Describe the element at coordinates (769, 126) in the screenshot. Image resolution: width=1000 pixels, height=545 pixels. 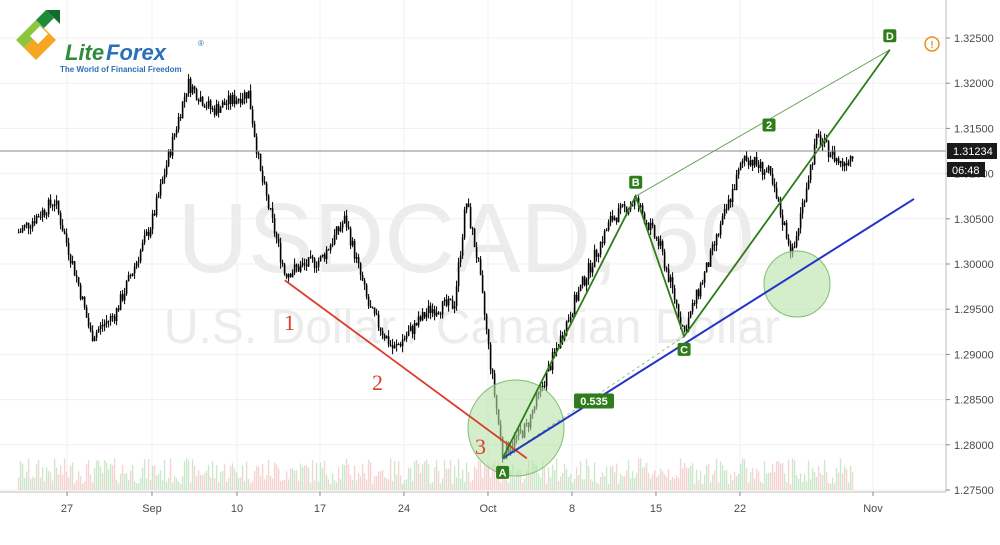
I see `channel-label-2-text: 2` at that location.